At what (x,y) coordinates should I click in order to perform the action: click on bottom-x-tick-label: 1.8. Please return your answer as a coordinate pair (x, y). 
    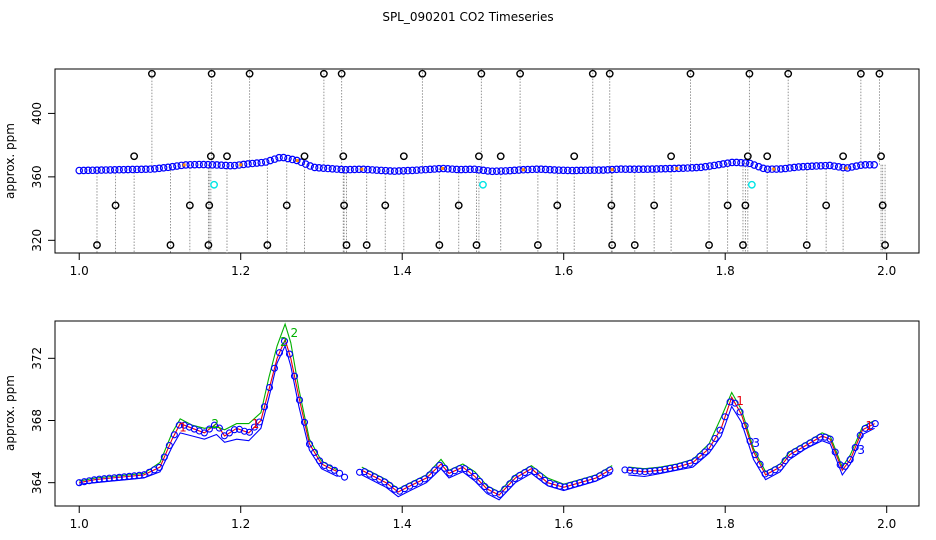
    Looking at the image, I should click on (725, 524).